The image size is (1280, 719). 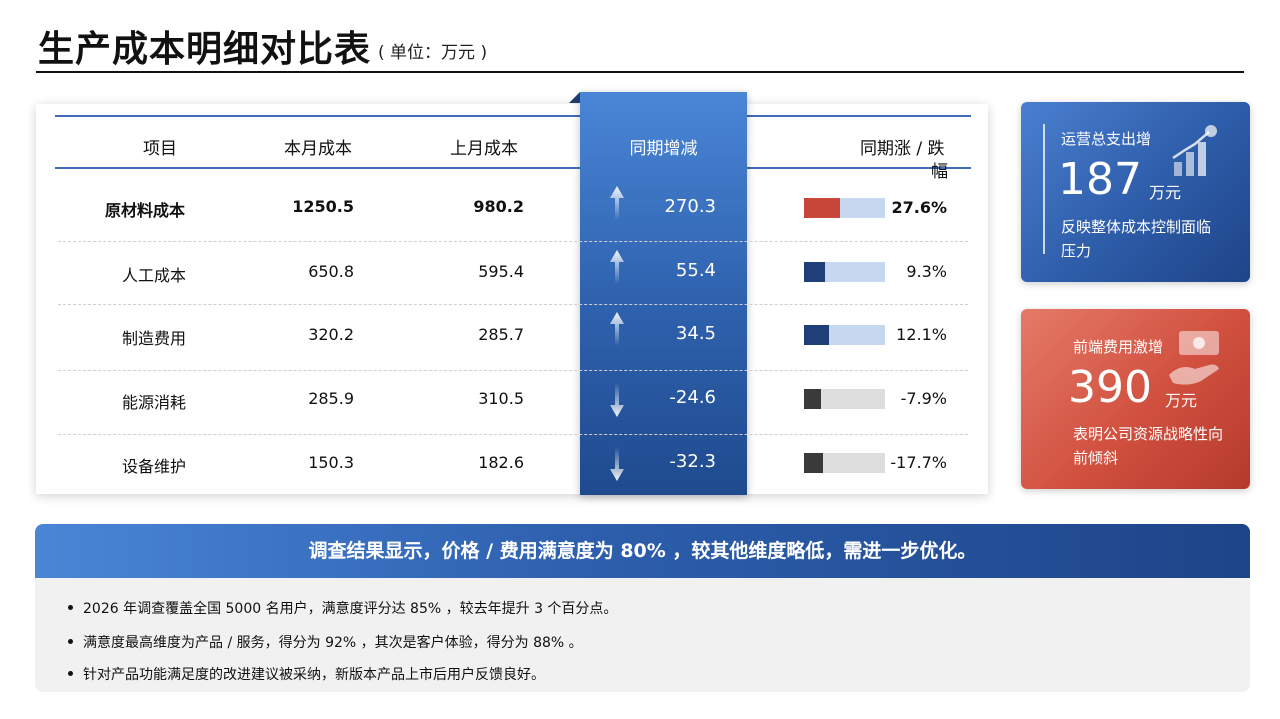 What do you see at coordinates (663, 293) in the screenshot?
I see `change-column-highlight` at bounding box center [663, 293].